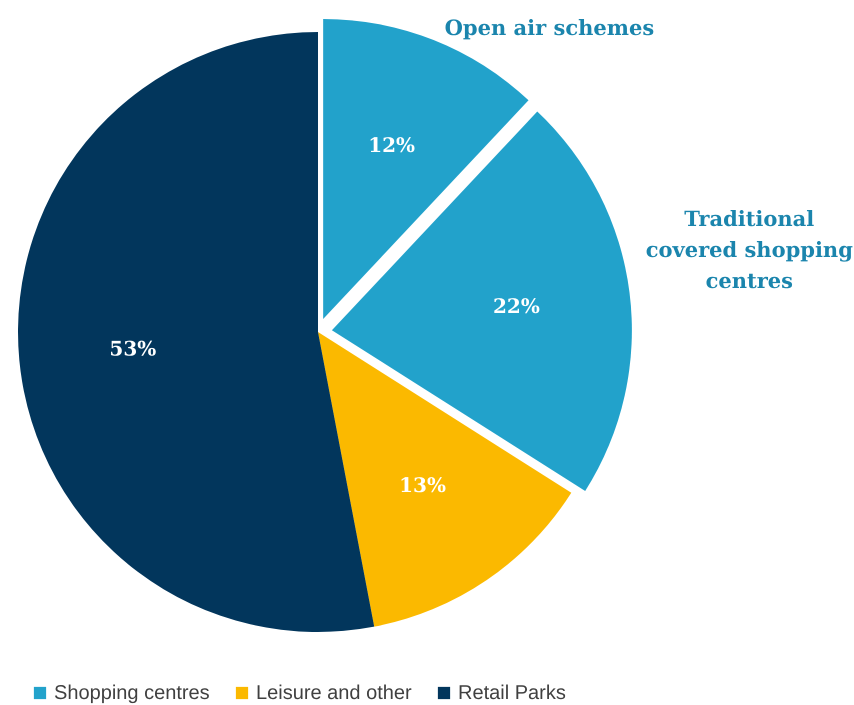  Describe the element at coordinates (132, 693) in the screenshot. I see `legend-label: Shopping centres` at that location.